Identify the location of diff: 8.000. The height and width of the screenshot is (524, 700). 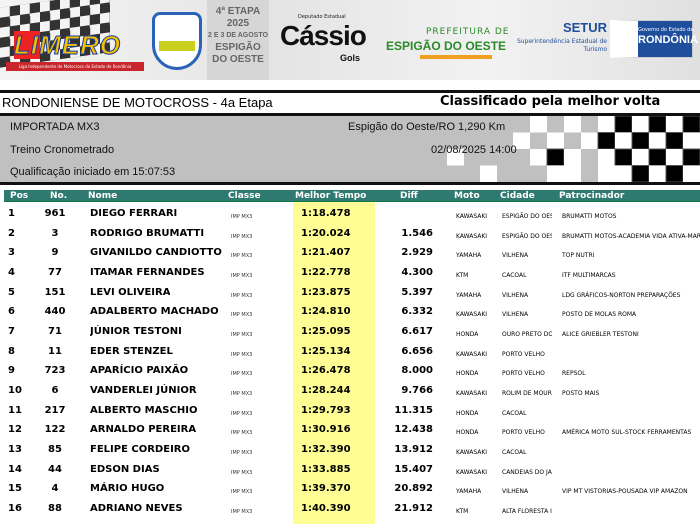
(417, 371).